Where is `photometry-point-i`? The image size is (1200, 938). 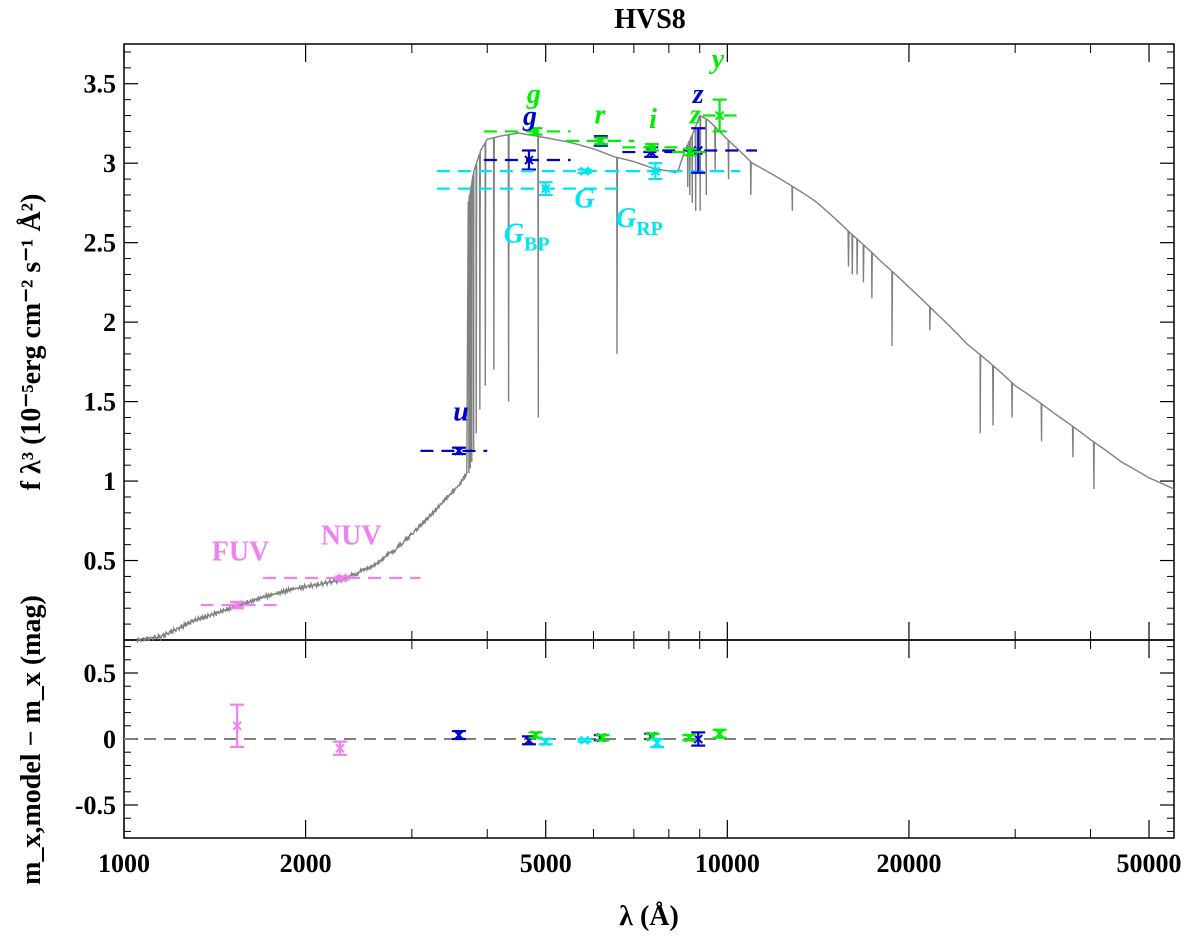 photometry-point-i is located at coordinates (652, 147).